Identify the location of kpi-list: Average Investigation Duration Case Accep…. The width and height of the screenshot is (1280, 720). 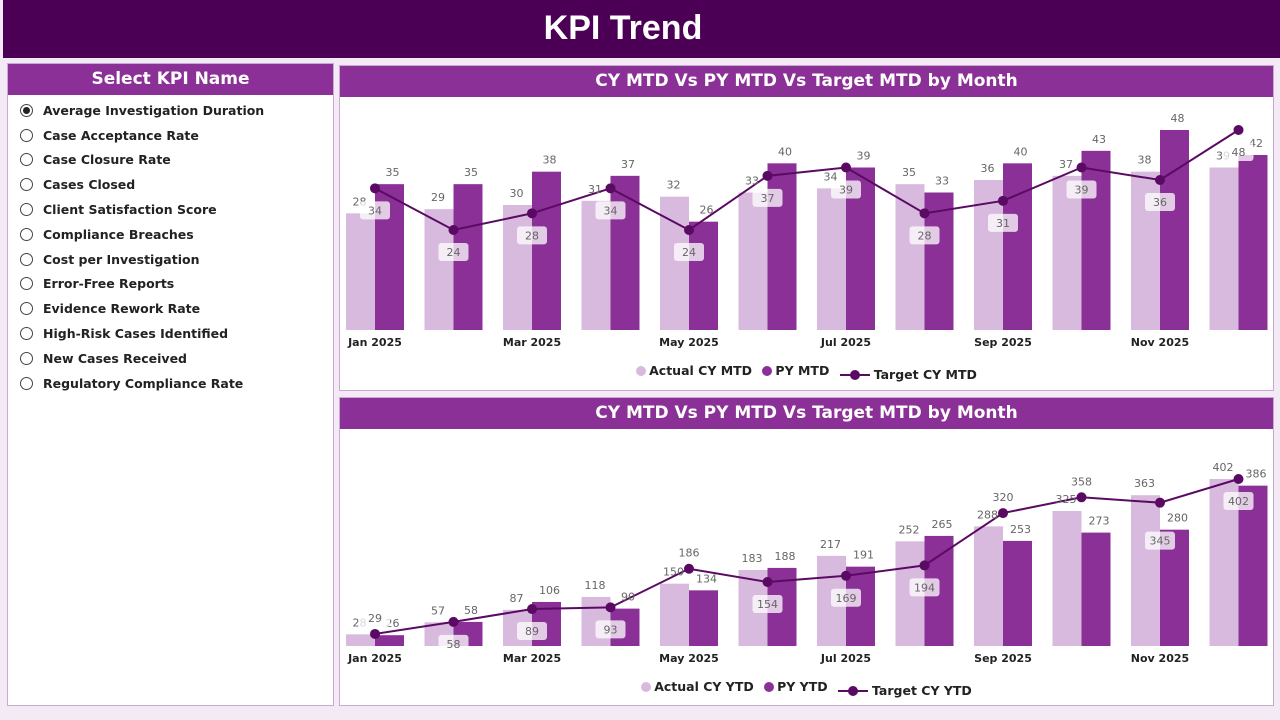
(170, 245).